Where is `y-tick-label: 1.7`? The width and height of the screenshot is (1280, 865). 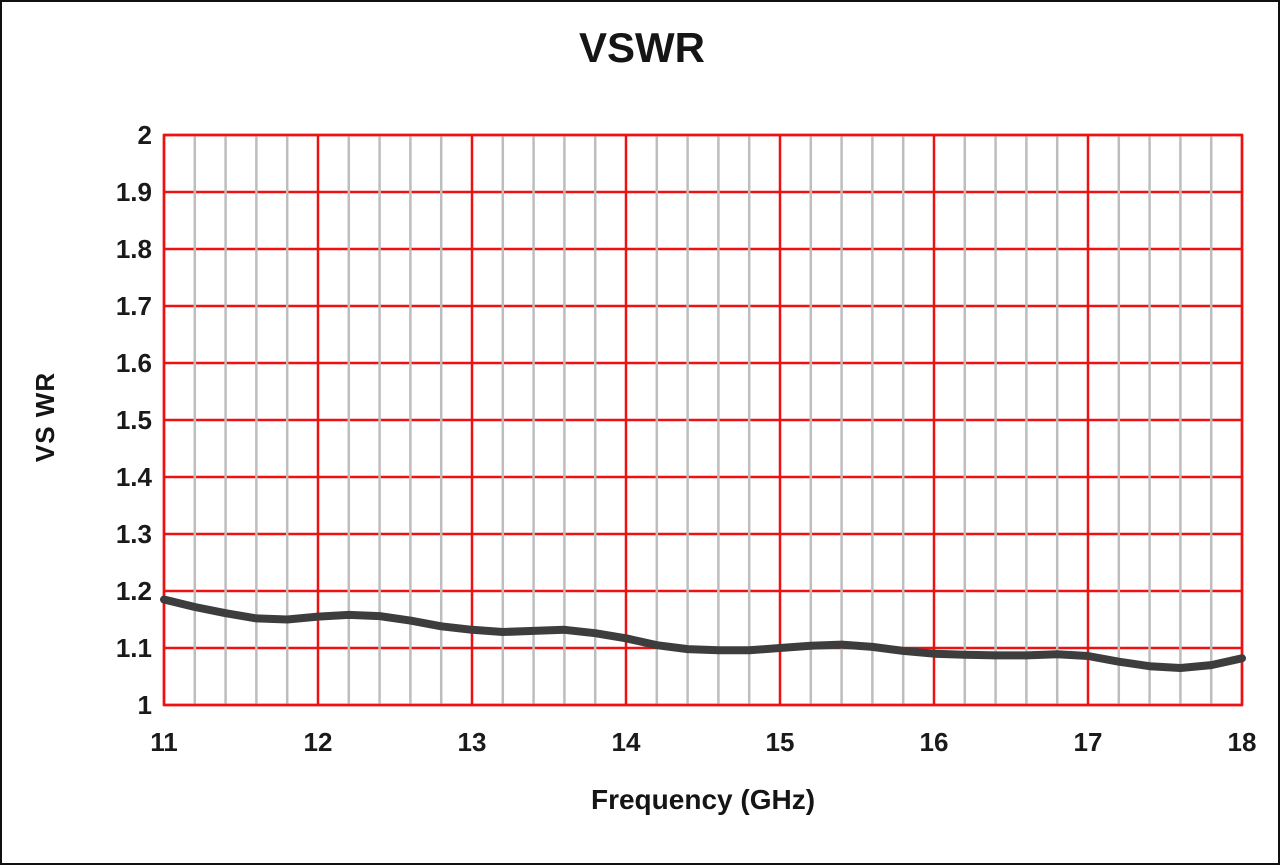 y-tick-label: 1.7 is located at coordinates (133, 306).